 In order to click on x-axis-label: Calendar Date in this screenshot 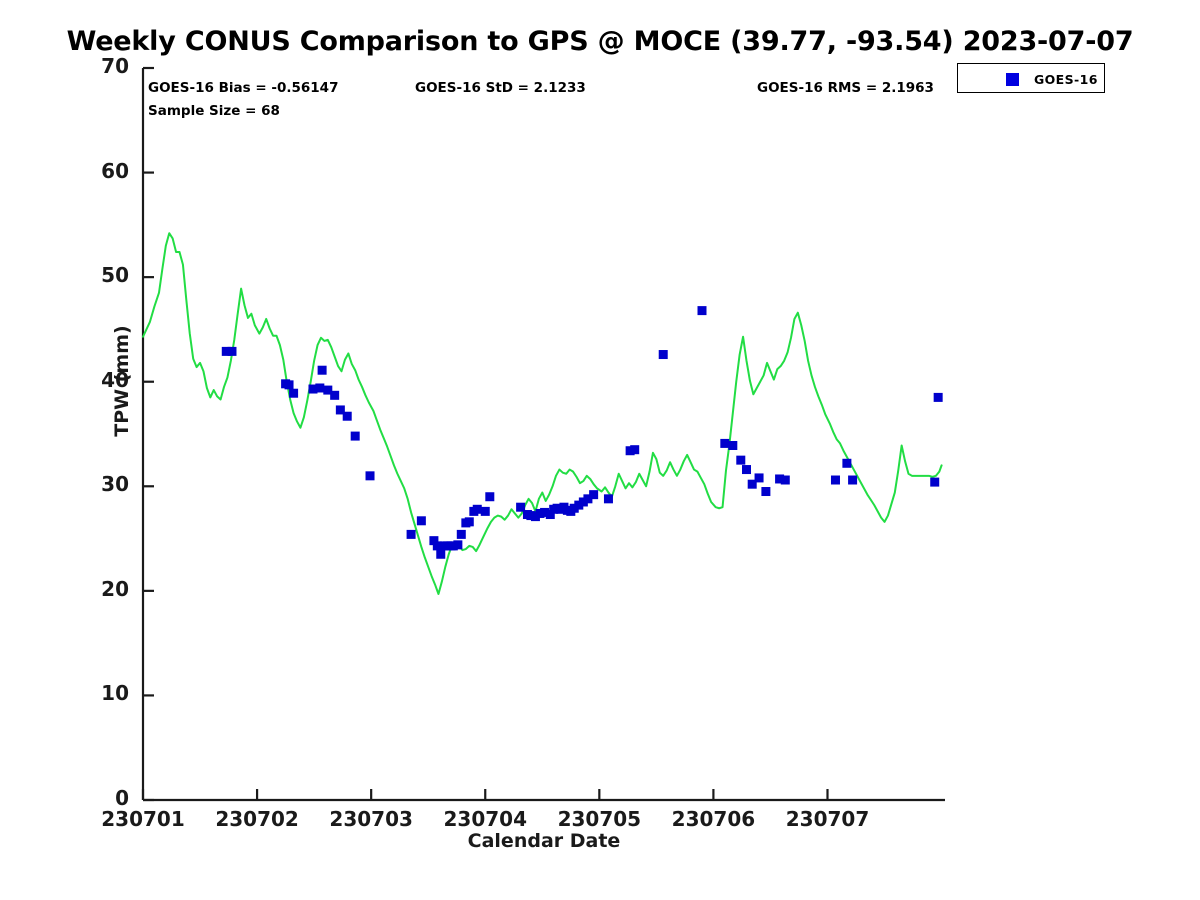, I will do `click(544, 841)`.